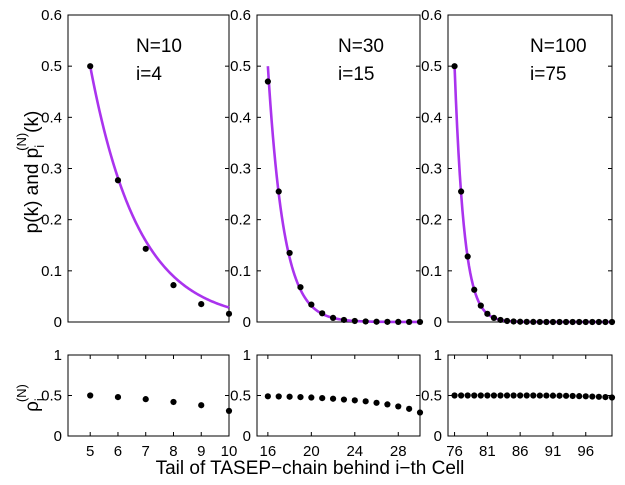 The height and width of the screenshot is (485, 625). I want to click on panel-annotation: i=75, so click(548, 74).